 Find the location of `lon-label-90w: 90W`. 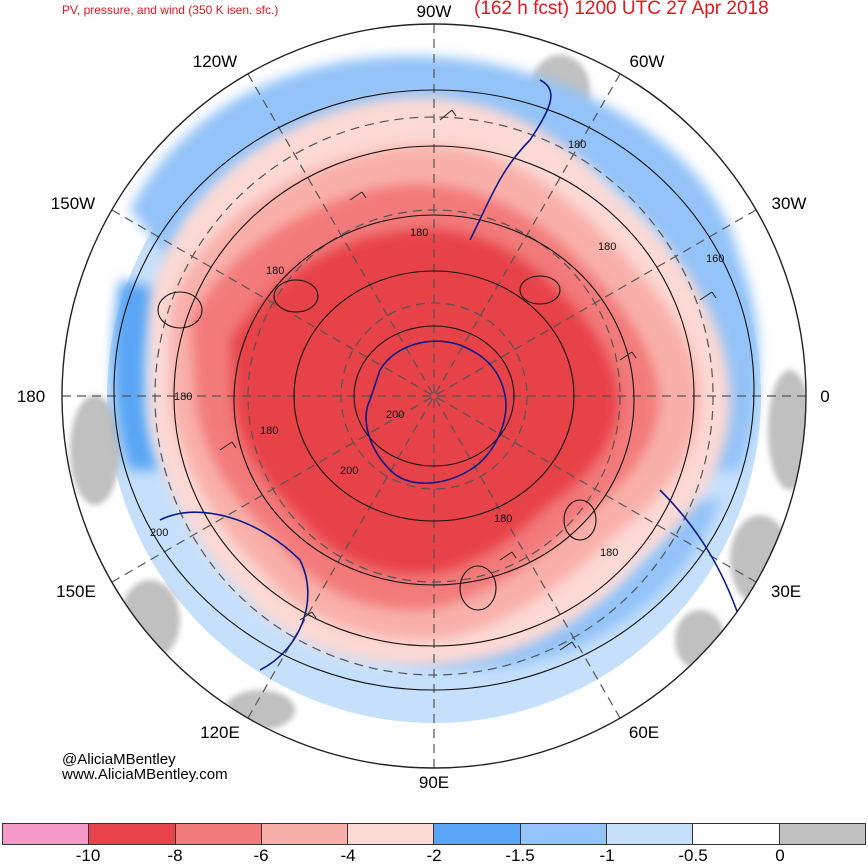

lon-label-90w: 90W is located at coordinates (434, 11).